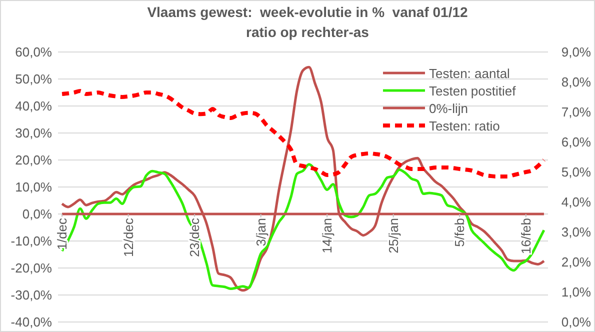 Image resolution: width=595 pixels, height=332 pixels. I want to click on y-tick-label: 10,0%, so click(33, 187).